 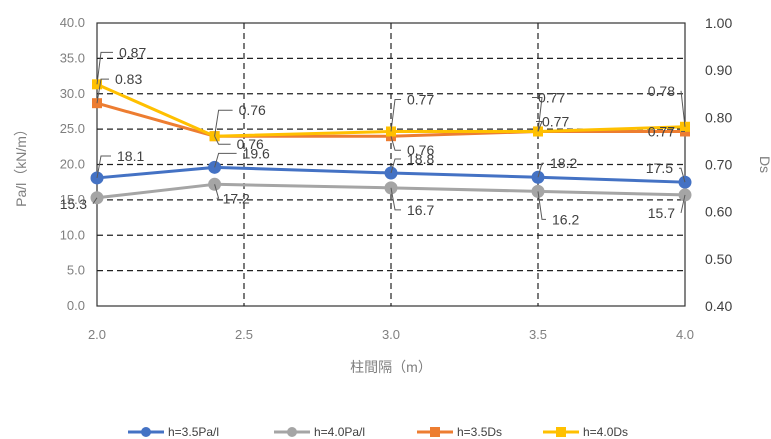 What do you see at coordinates (605, 432) in the screenshot?
I see `legend-label: h=4.0Ds` at bounding box center [605, 432].